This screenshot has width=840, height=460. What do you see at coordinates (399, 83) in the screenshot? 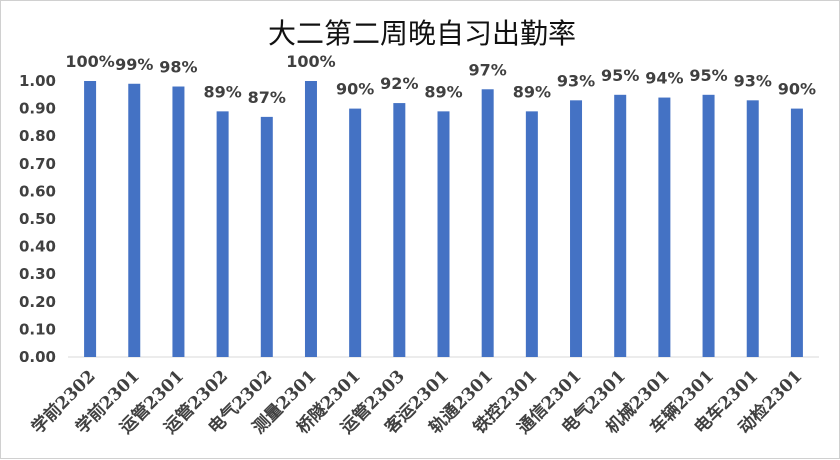
I see `data-label: 92%` at bounding box center [399, 83].